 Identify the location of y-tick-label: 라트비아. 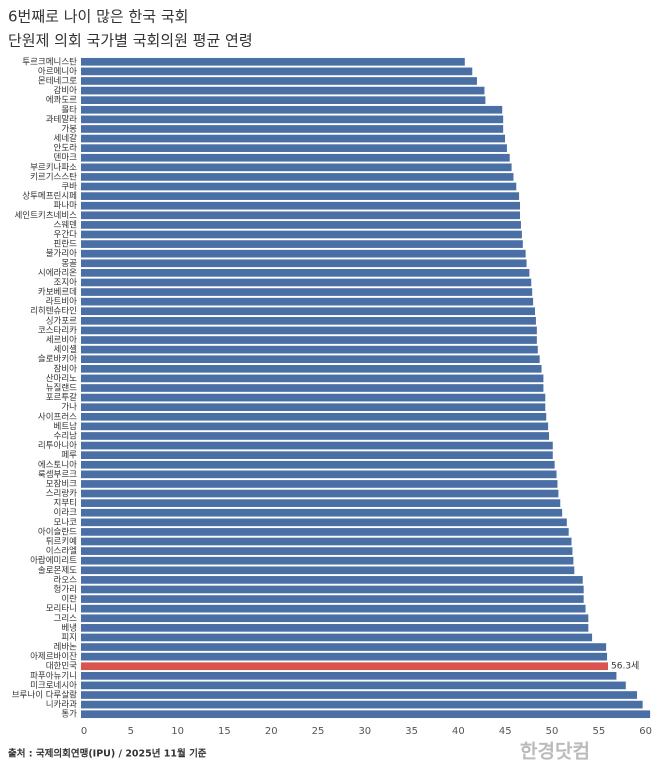
(61, 301).